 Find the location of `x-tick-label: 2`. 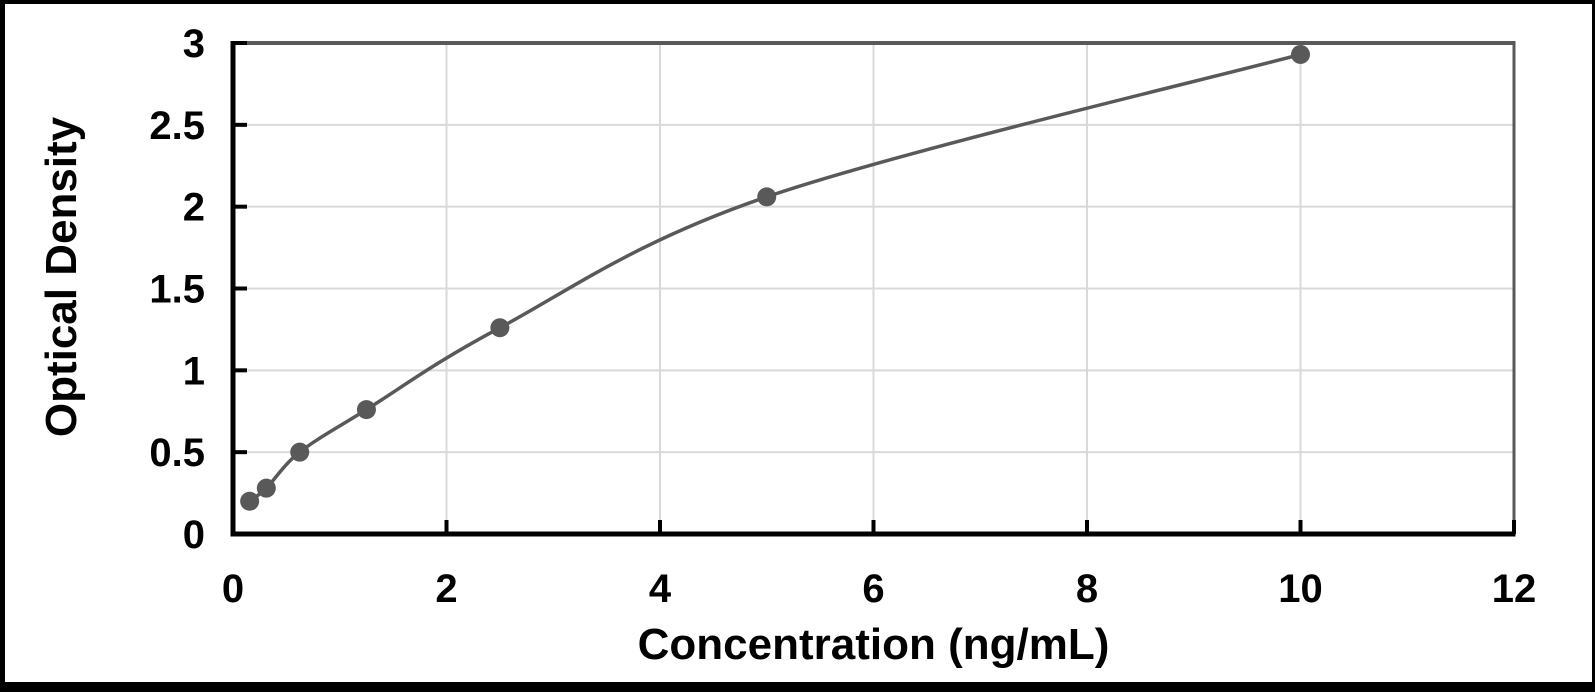

x-tick-label: 2 is located at coordinates (446, 589).